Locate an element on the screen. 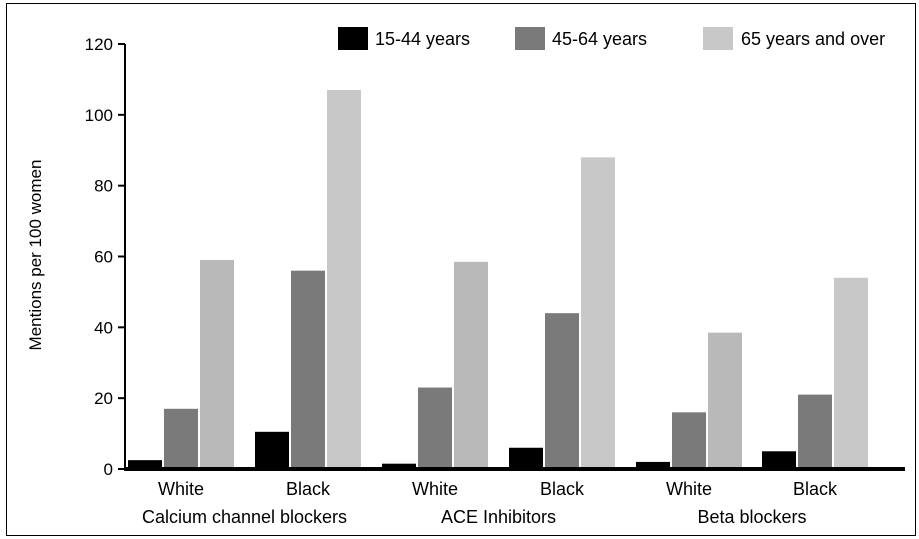 This screenshot has height=539, width=919. y-tick-label: 100 is located at coordinates (99, 115).